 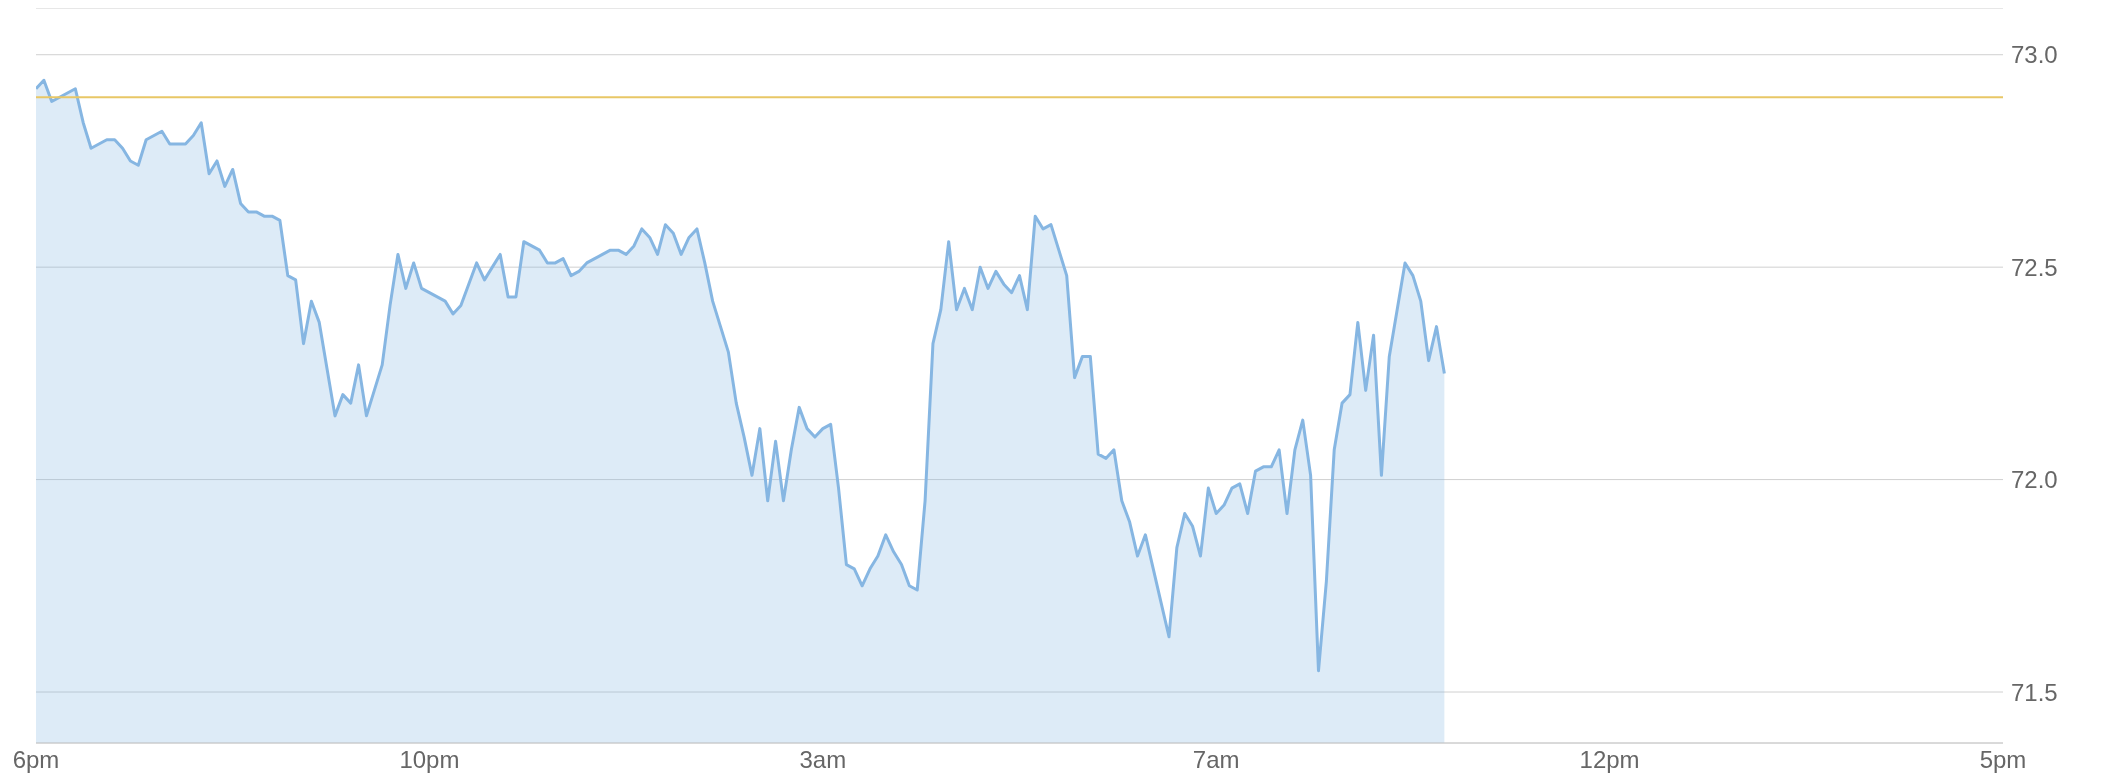 I want to click on y-tick-label: 73.0, so click(x=2034, y=55).